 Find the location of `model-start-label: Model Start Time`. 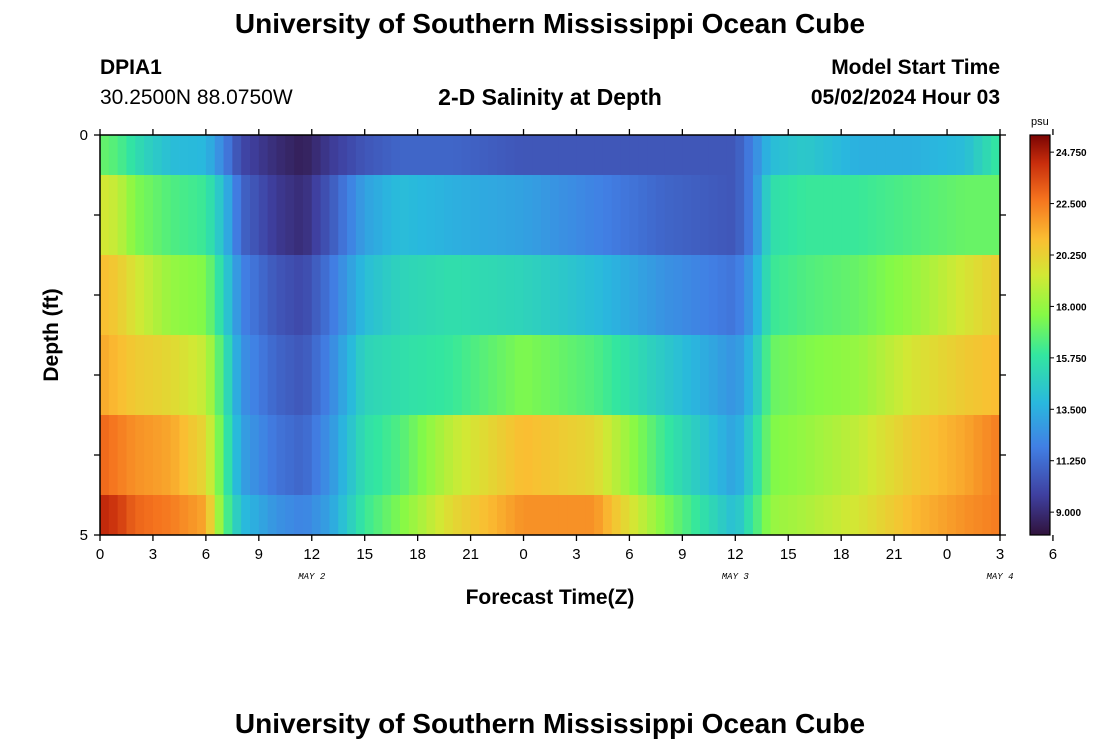

model-start-label: Model Start Time is located at coordinates (915, 67).